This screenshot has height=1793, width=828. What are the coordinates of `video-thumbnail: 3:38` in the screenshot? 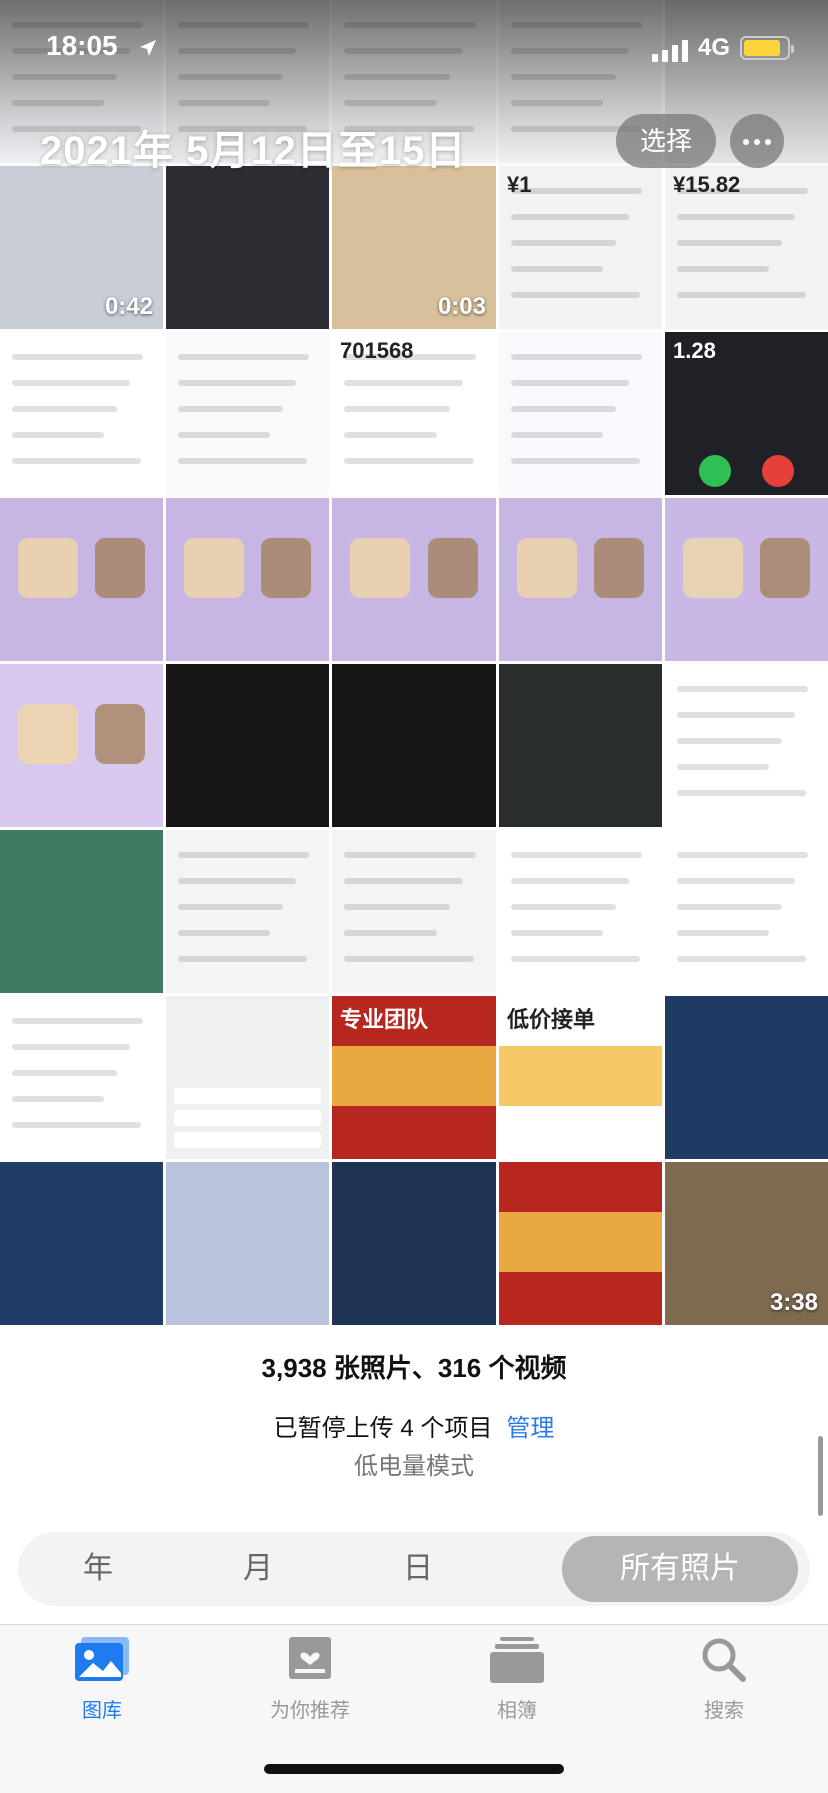 It's located at (746, 1243).